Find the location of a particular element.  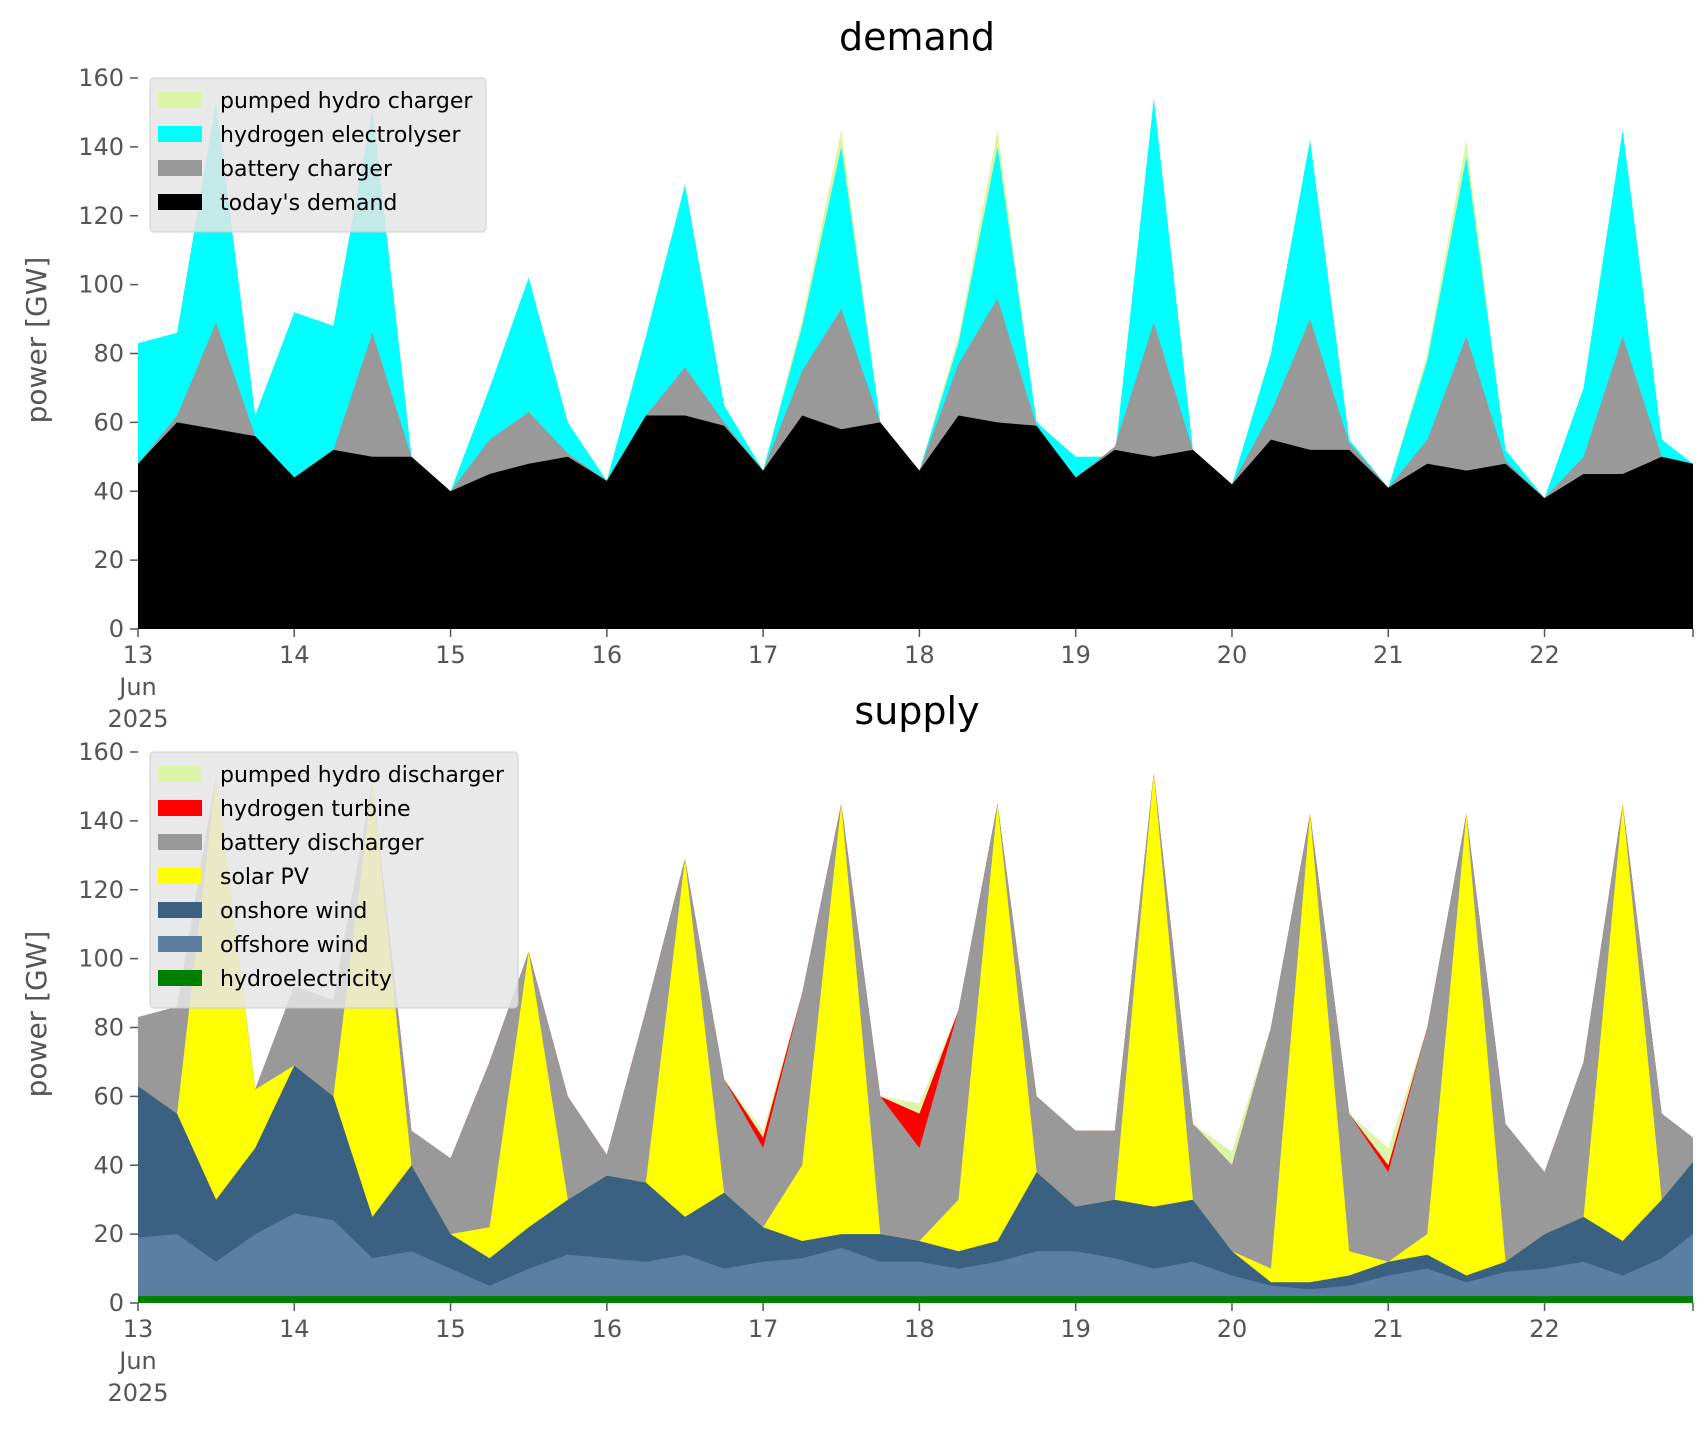

legend-label: pumped hydro charger is located at coordinates (346, 101).